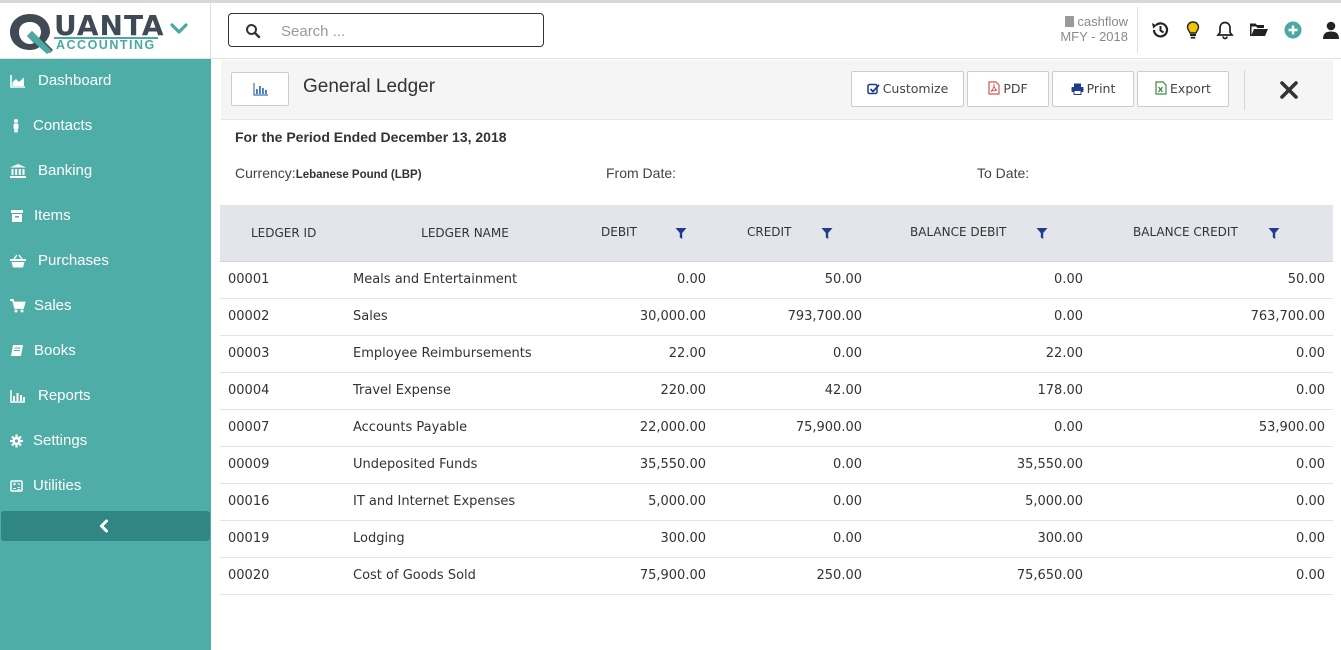 Image resolution: width=1341 pixels, height=650 pixels. I want to click on balance-debit-cell: 22.00, so click(980, 354).